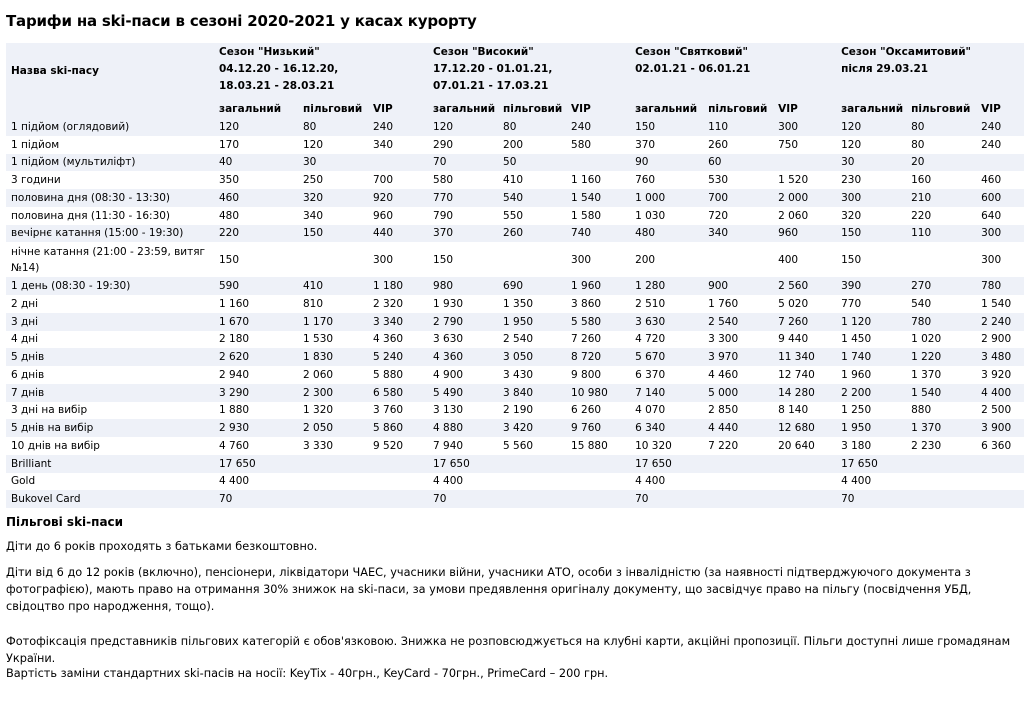  I want to click on season-velvet-header: Сезон "Оксамитовий" після 29.03.21, so click(930, 71).